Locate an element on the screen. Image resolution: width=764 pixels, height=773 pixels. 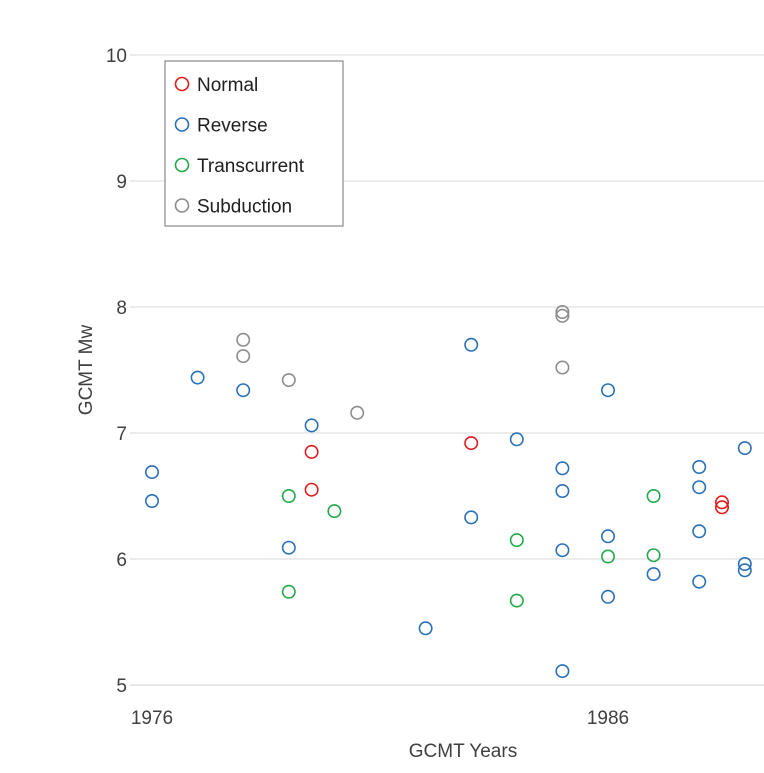
x-tick-label: 1986 is located at coordinates (608, 718).